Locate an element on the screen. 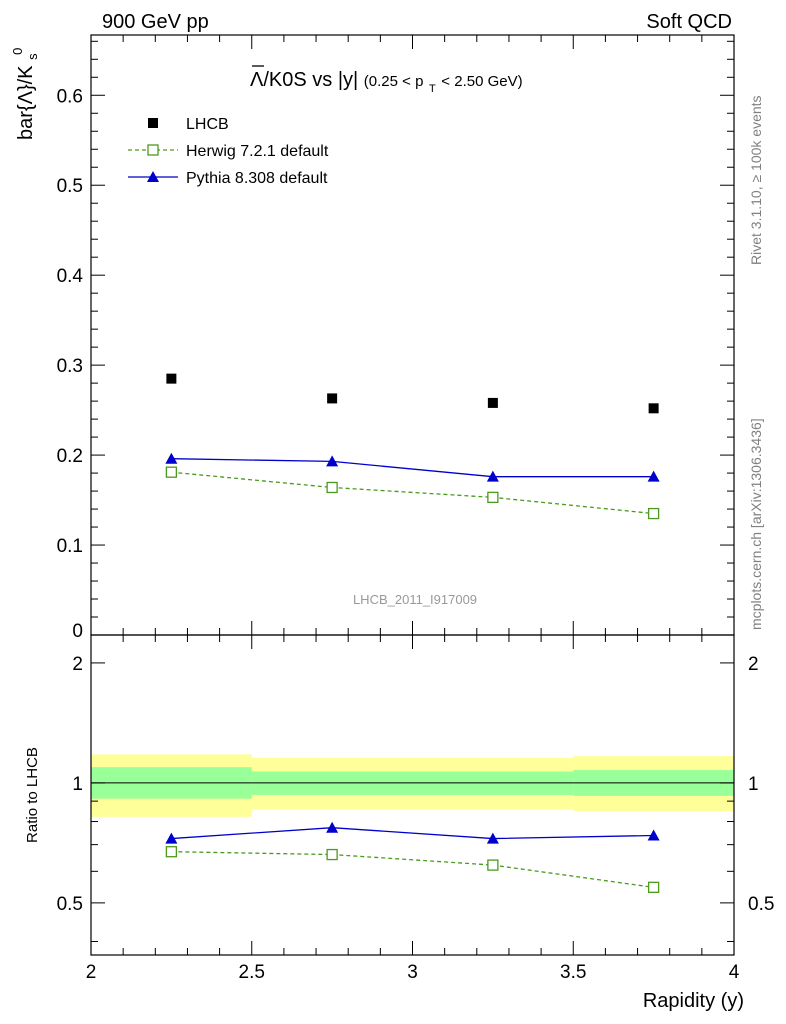 The width and height of the screenshot is (786, 1024). ratio-x-axis: 2 2.5 3 3.5 4 is located at coordinates (413, 962).